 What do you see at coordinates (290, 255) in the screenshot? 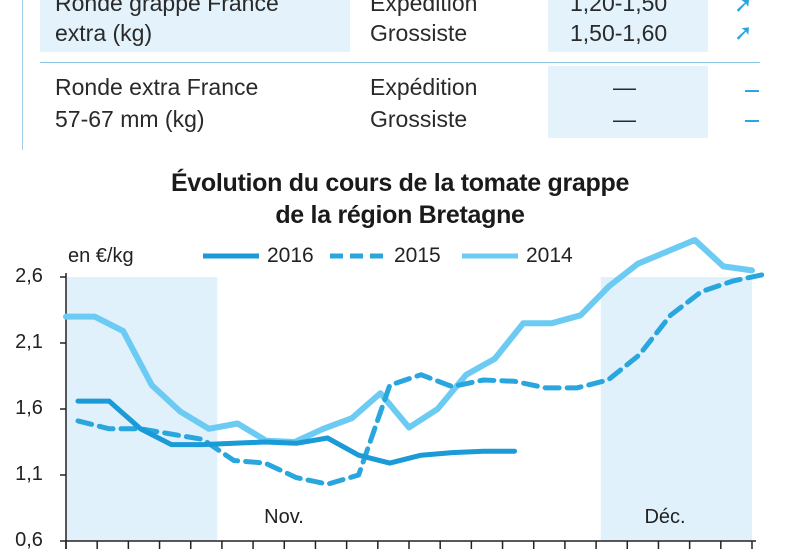
I see `legend-label-2016: 2016` at bounding box center [290, 255].